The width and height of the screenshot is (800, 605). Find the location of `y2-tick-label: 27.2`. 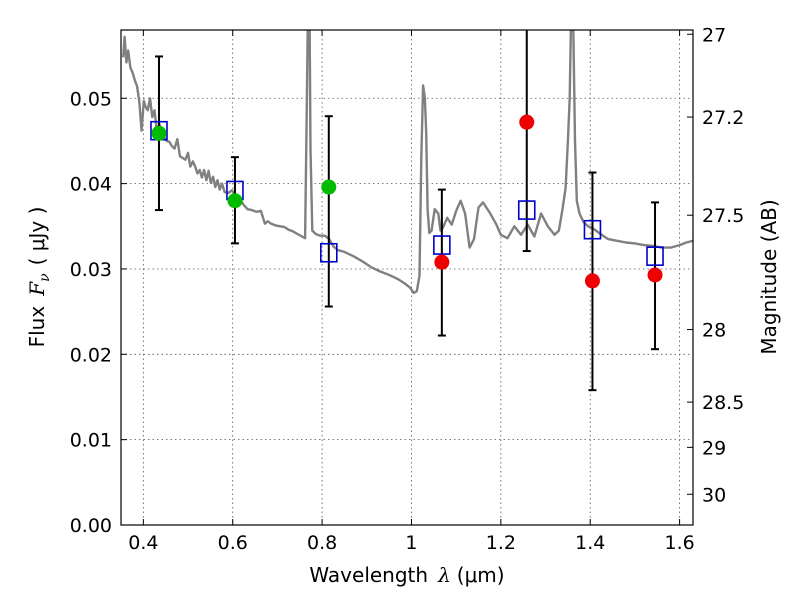

y2-tick-label: 27.2 is located at coordinates (723, 118).